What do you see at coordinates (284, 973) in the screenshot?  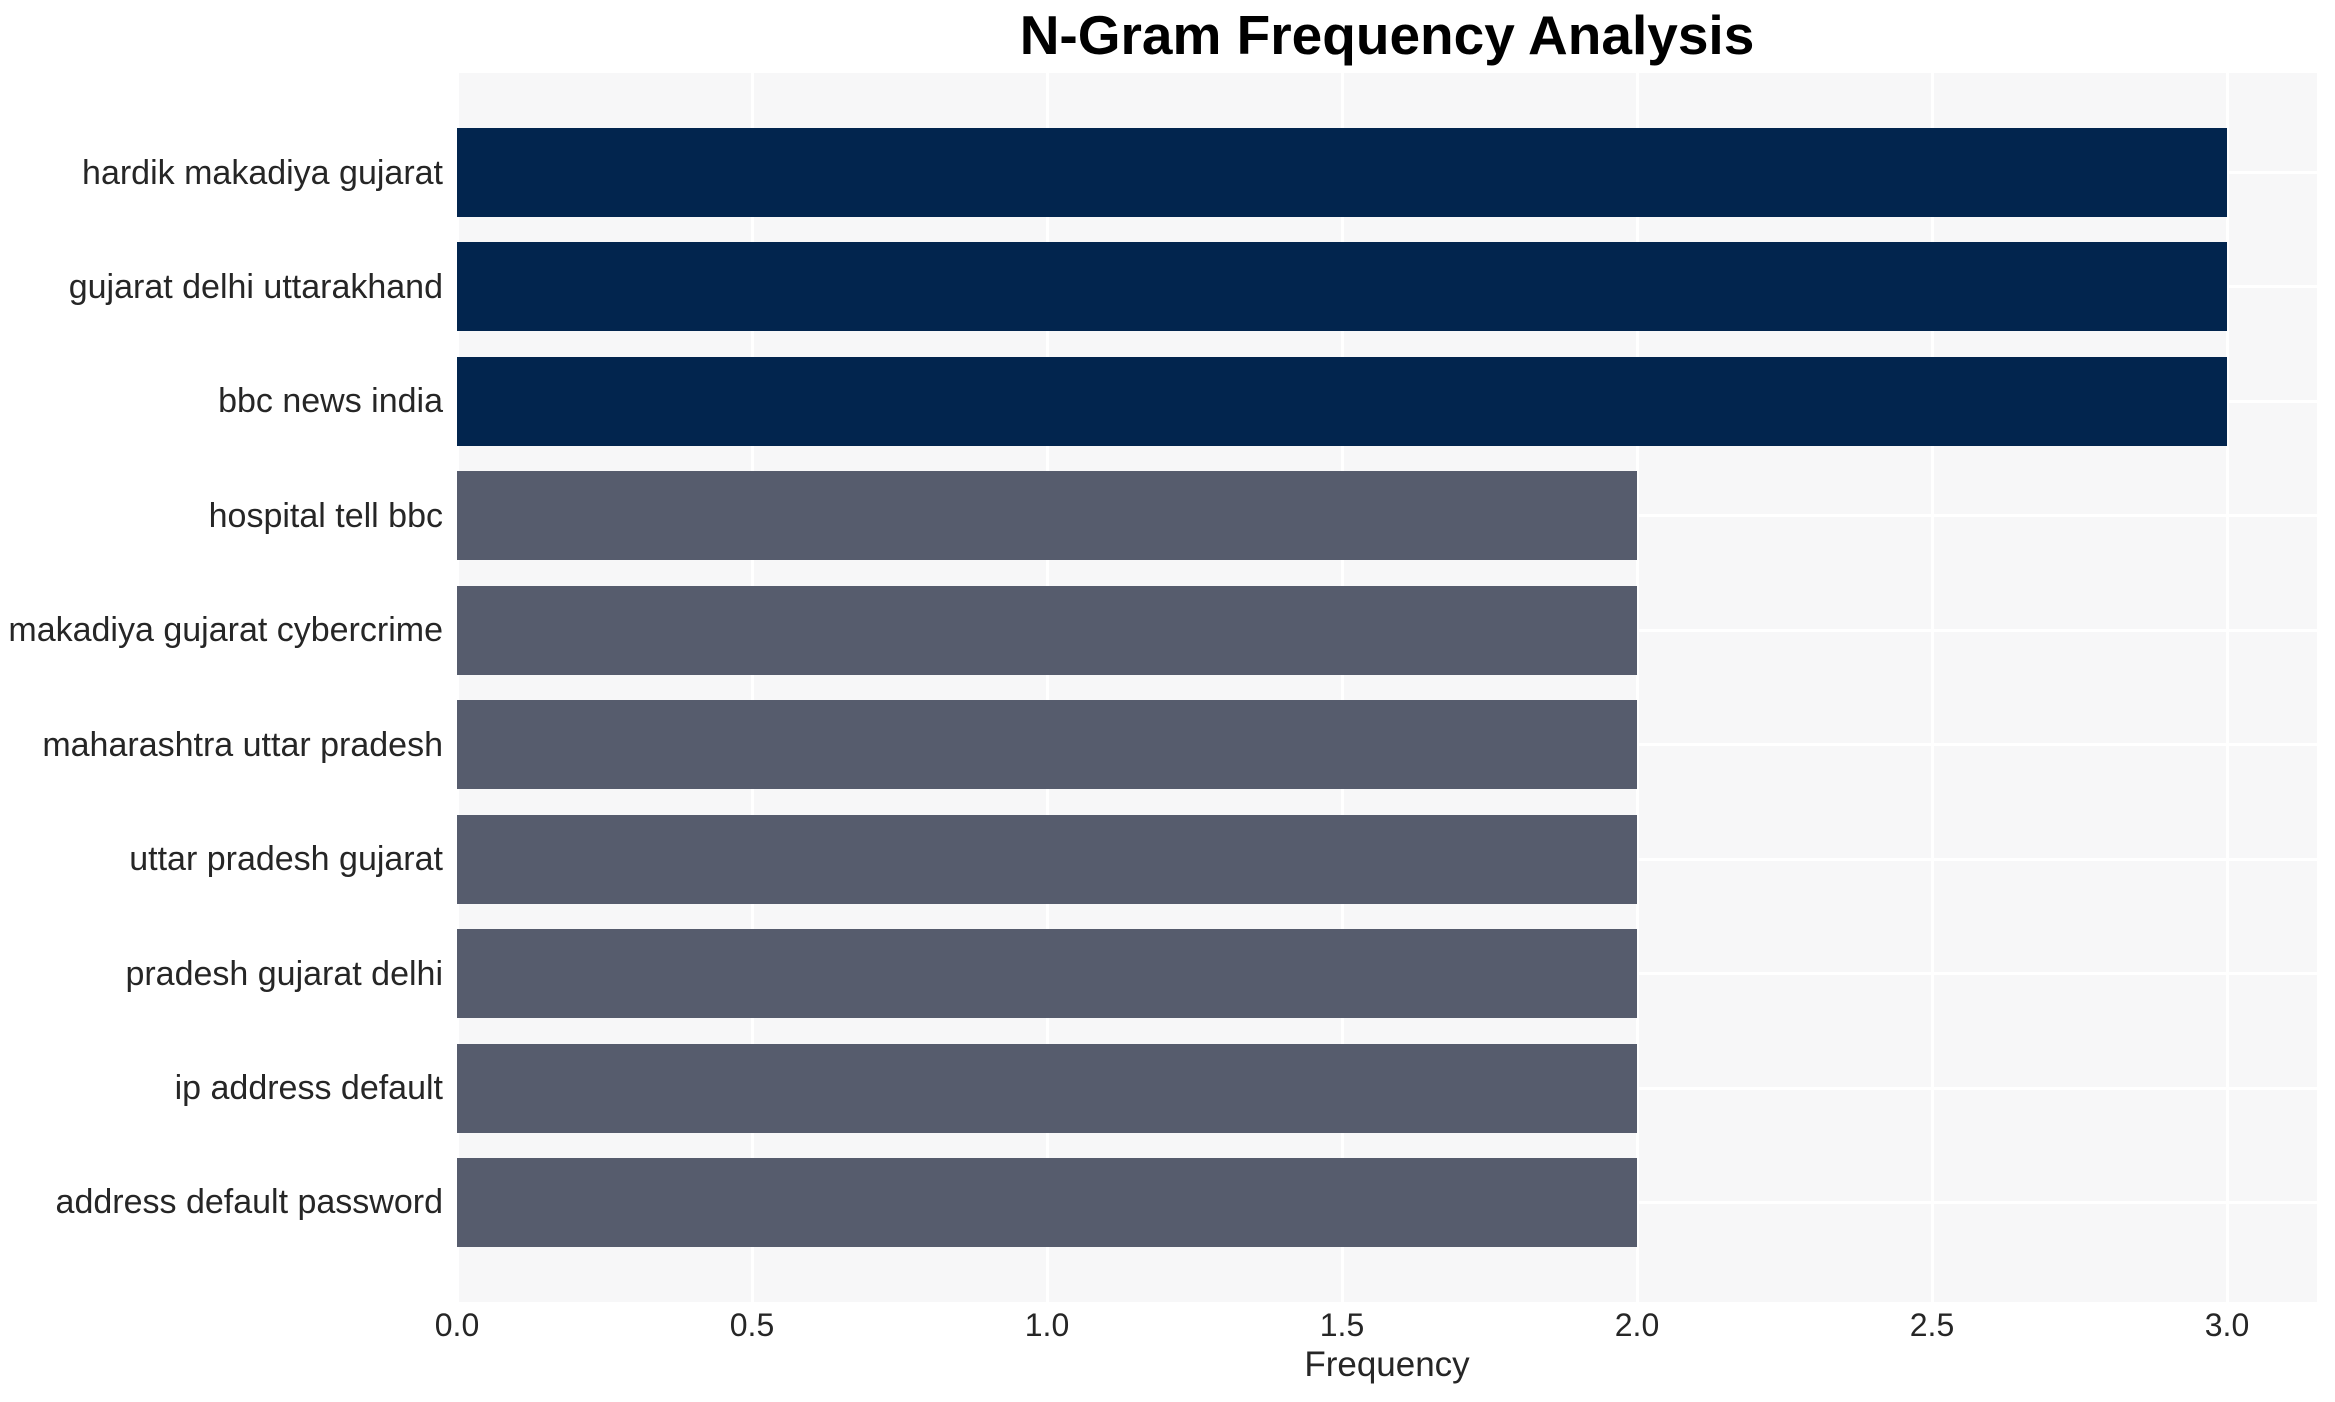 I see `y-tick-label: pradesh gujarat delhi` at bounding box center [284, 973].